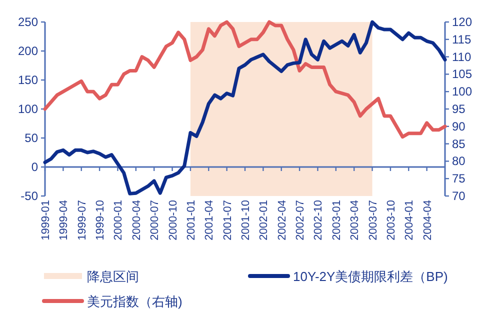  What do you see at coordinates (28, 80) in the screenshot?
I see `y-tick-label: 150` at bounding box center [28, 80].